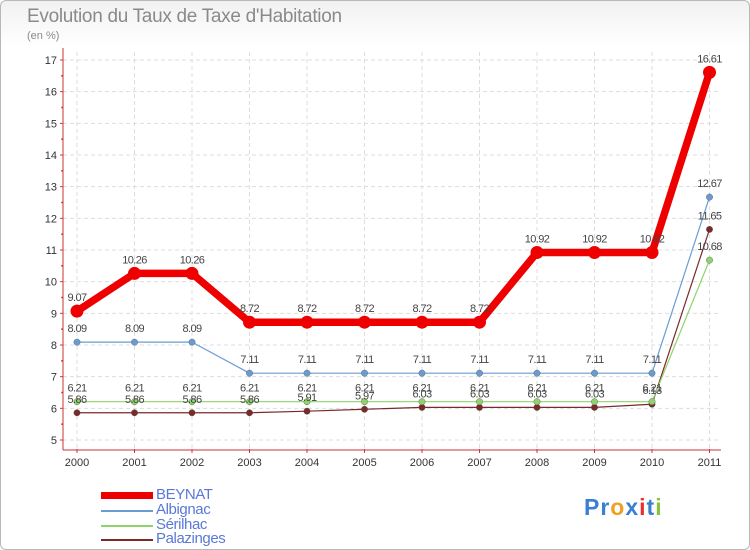 The height and width of the screenshot is (550, 750). Describe the element at coordinates (183, 509) in the screenshot. I see `legend-label: Albignac` at that location.